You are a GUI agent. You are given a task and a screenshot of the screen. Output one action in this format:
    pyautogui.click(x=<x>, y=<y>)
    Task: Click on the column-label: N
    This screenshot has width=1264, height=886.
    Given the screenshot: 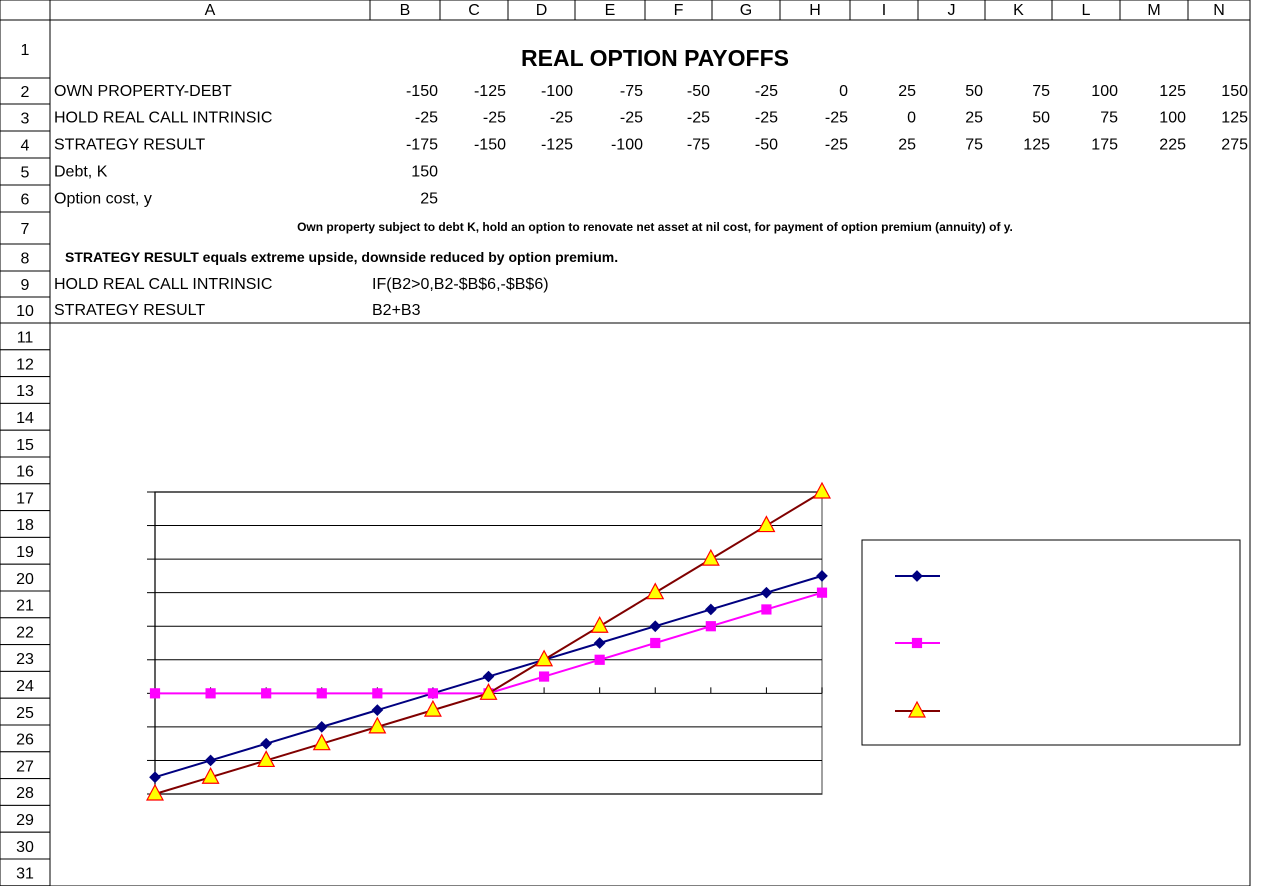 What is the action you would take?
    pyautogui.click(x=1219, y=10)
    